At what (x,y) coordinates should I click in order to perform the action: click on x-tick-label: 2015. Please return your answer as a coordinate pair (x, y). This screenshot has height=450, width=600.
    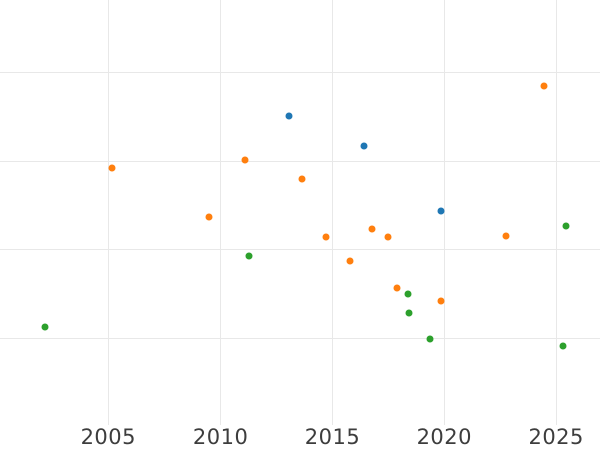
    Looking at the image, I should click on (332, 437).